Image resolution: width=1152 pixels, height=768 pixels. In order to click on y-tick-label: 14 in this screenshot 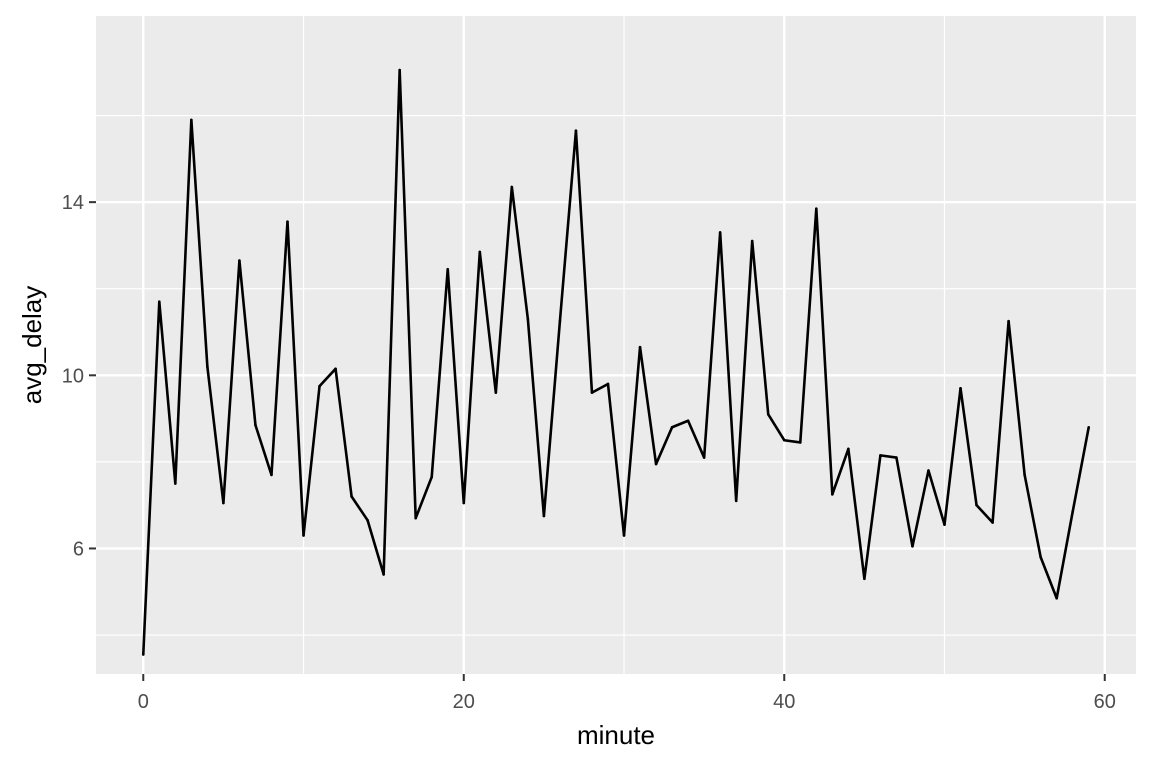, I will do `click(73, 203)`.